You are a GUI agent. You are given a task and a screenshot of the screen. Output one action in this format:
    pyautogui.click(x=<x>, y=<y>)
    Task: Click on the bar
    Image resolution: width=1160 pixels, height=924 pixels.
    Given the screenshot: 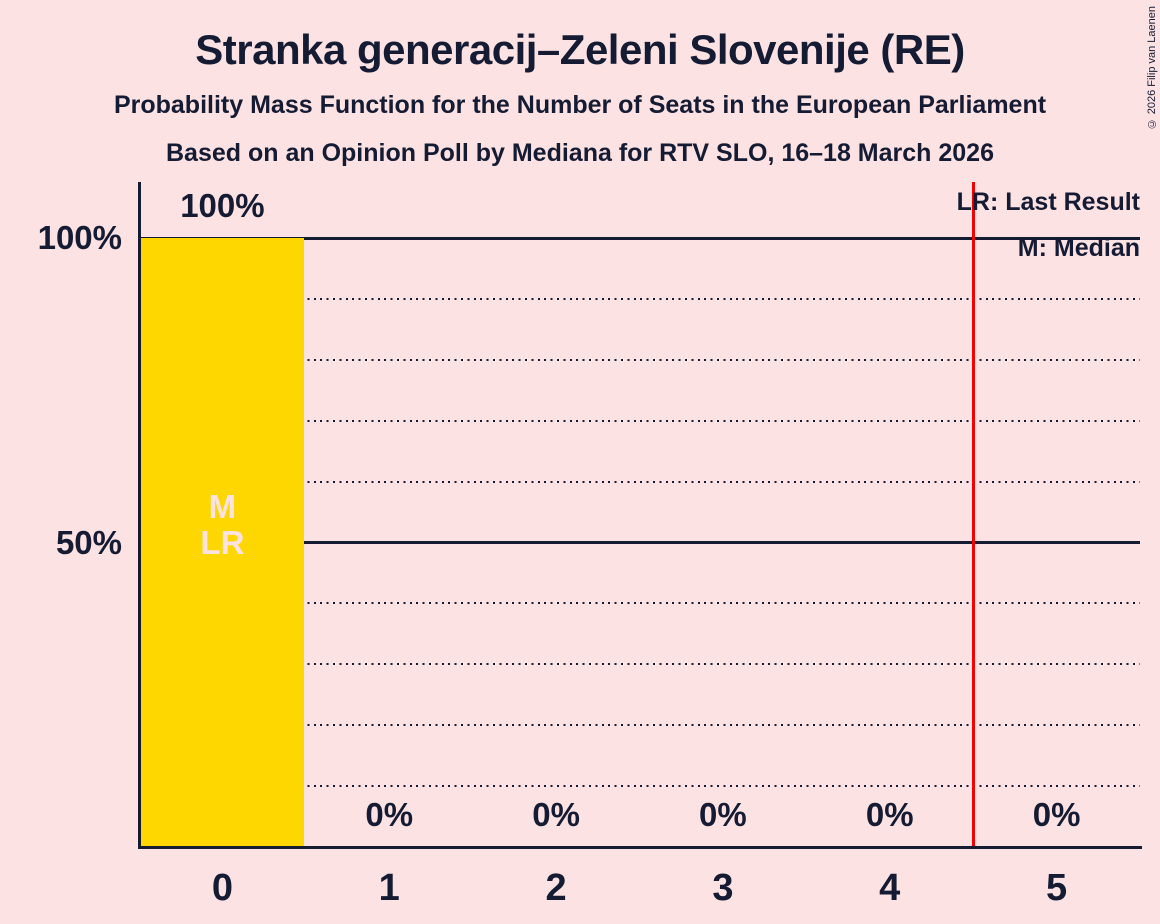 What is the action you would take?
    pyautogui.click(x=222, y=542)
    